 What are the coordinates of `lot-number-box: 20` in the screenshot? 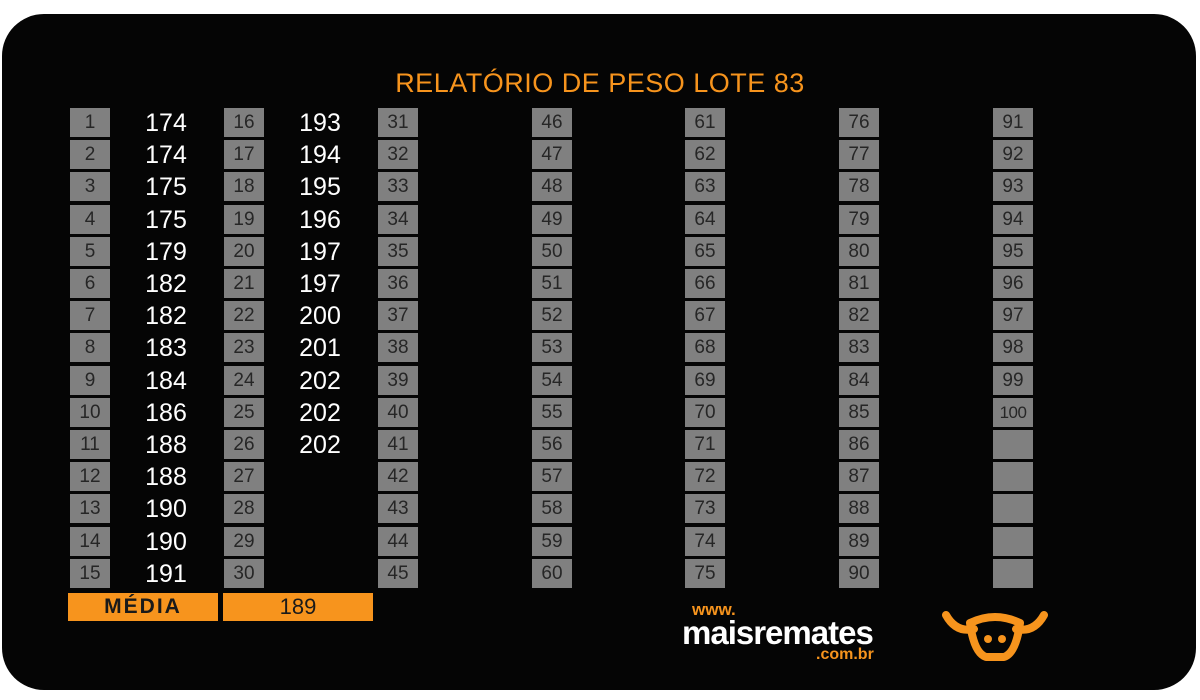 It's located at (244, 251).